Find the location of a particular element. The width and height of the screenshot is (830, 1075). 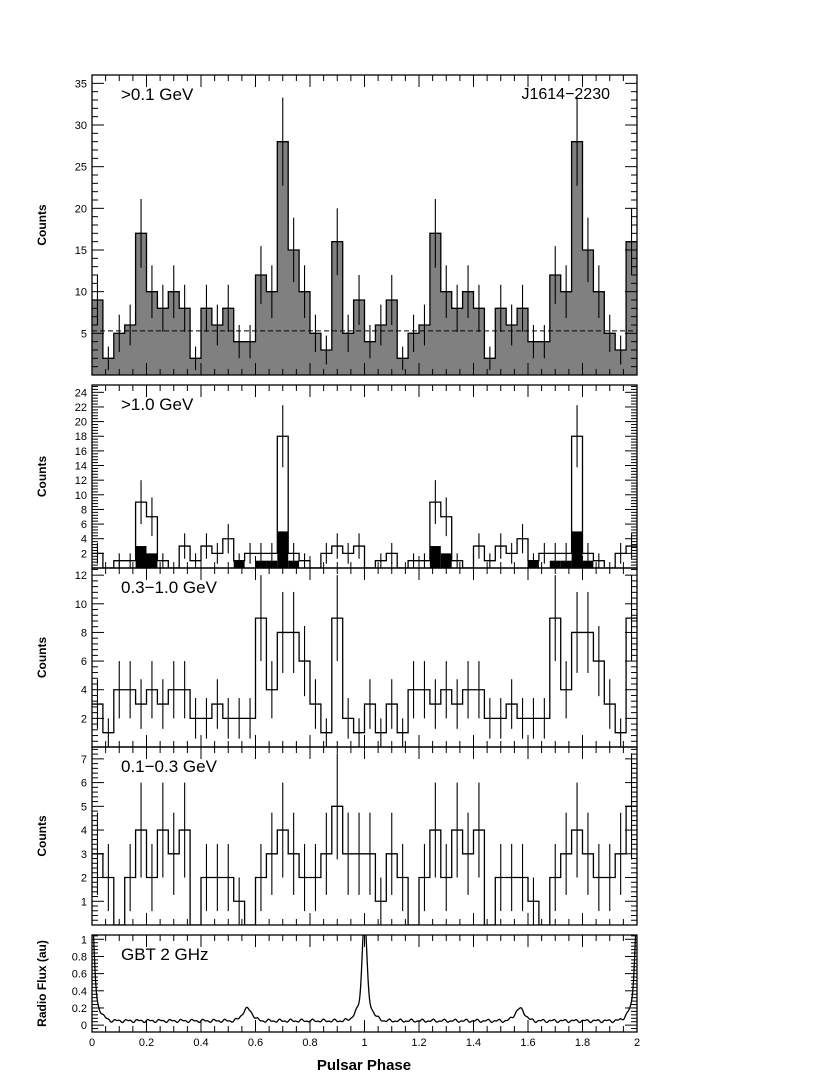

x-tick-label: 0.6 is located at coordinates (255, 1043).